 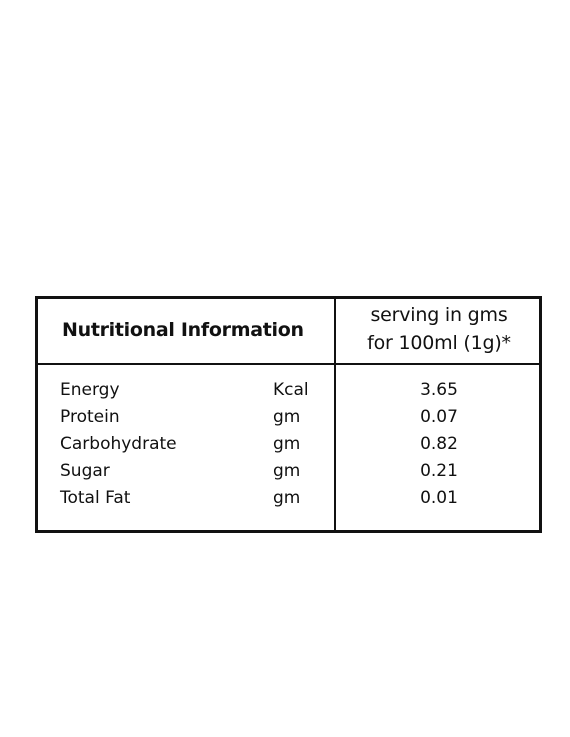 I want to click on table-row: Total Fat gm 0.01, so click(x=288, y=501).